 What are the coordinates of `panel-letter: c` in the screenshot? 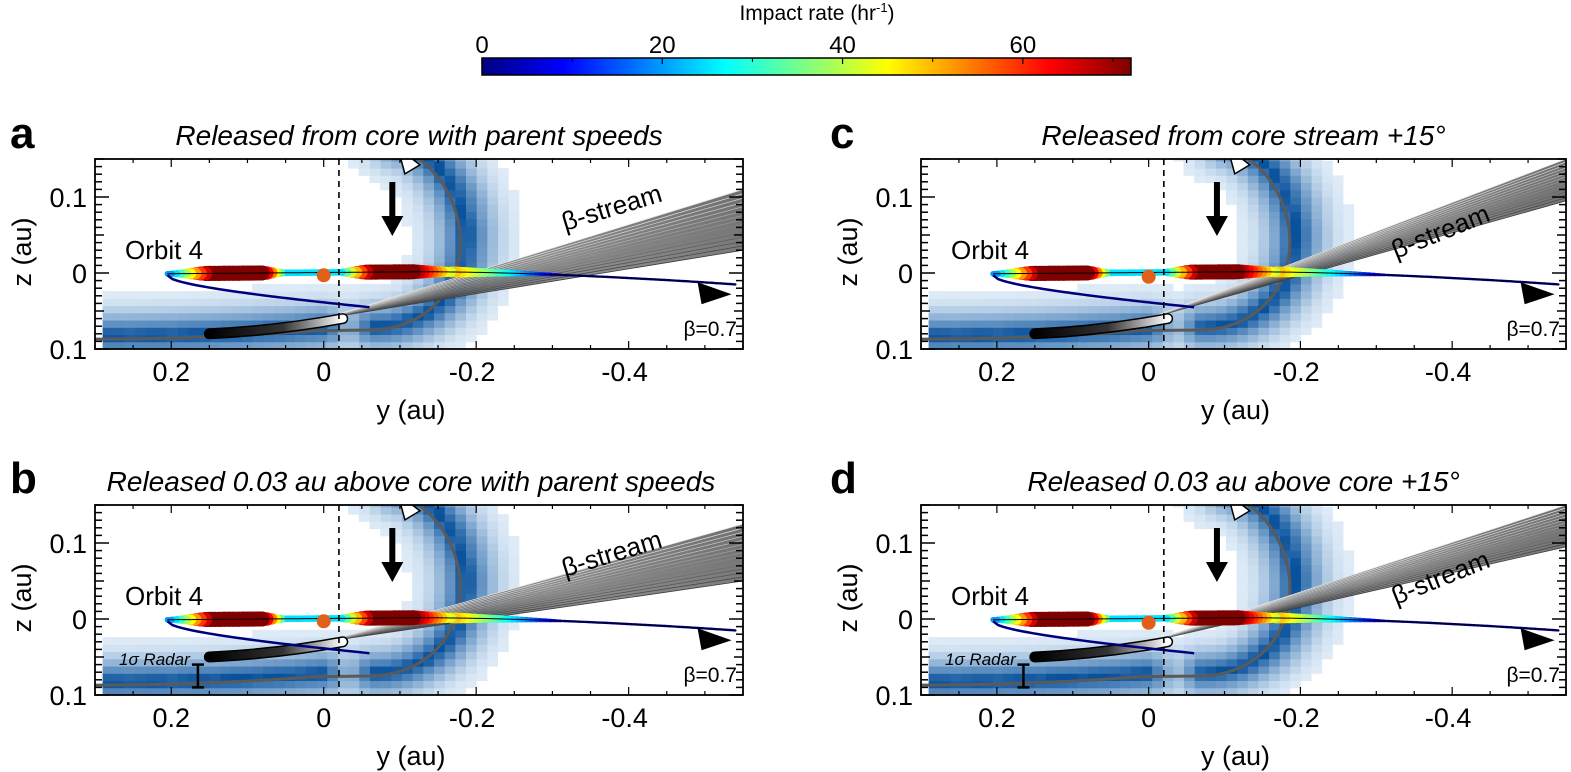 It's located at (842, 133).